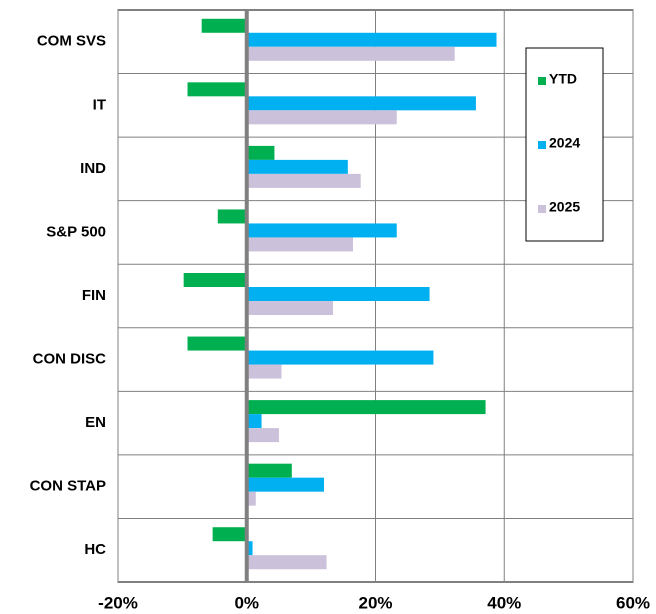 This screenshot has height=614, width=656. What do you see at coordinates (70, 359) in the screenshot?
I see `y-tick-label: CON DISC` at bounding box center [70, 359].